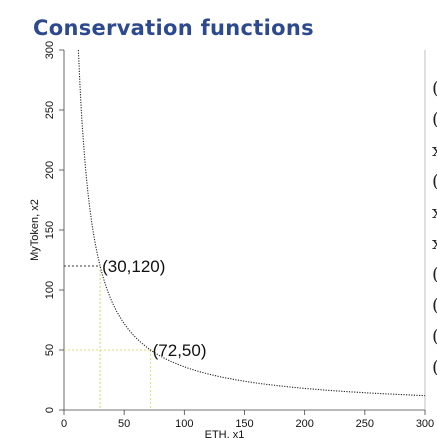 The width and height of the screenshot is (437, 438). What do you see at coordinates (154, 308) in the screenshot?
I see `point-annotations: (30,120) (72,50)` at bounding box center [154, 308].